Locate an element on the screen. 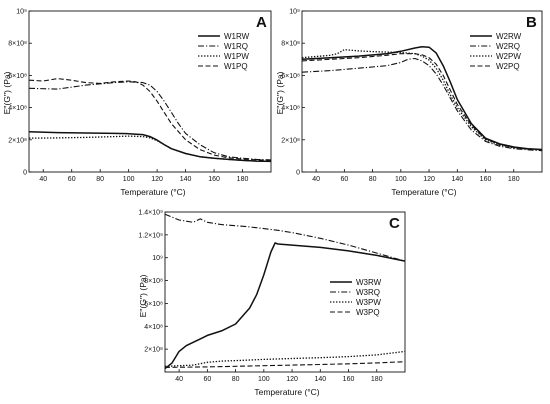 This screenshot has width=550, height=404. panel-c-ytick-label: 4×10⁸ is located at coordinates (153, 327).